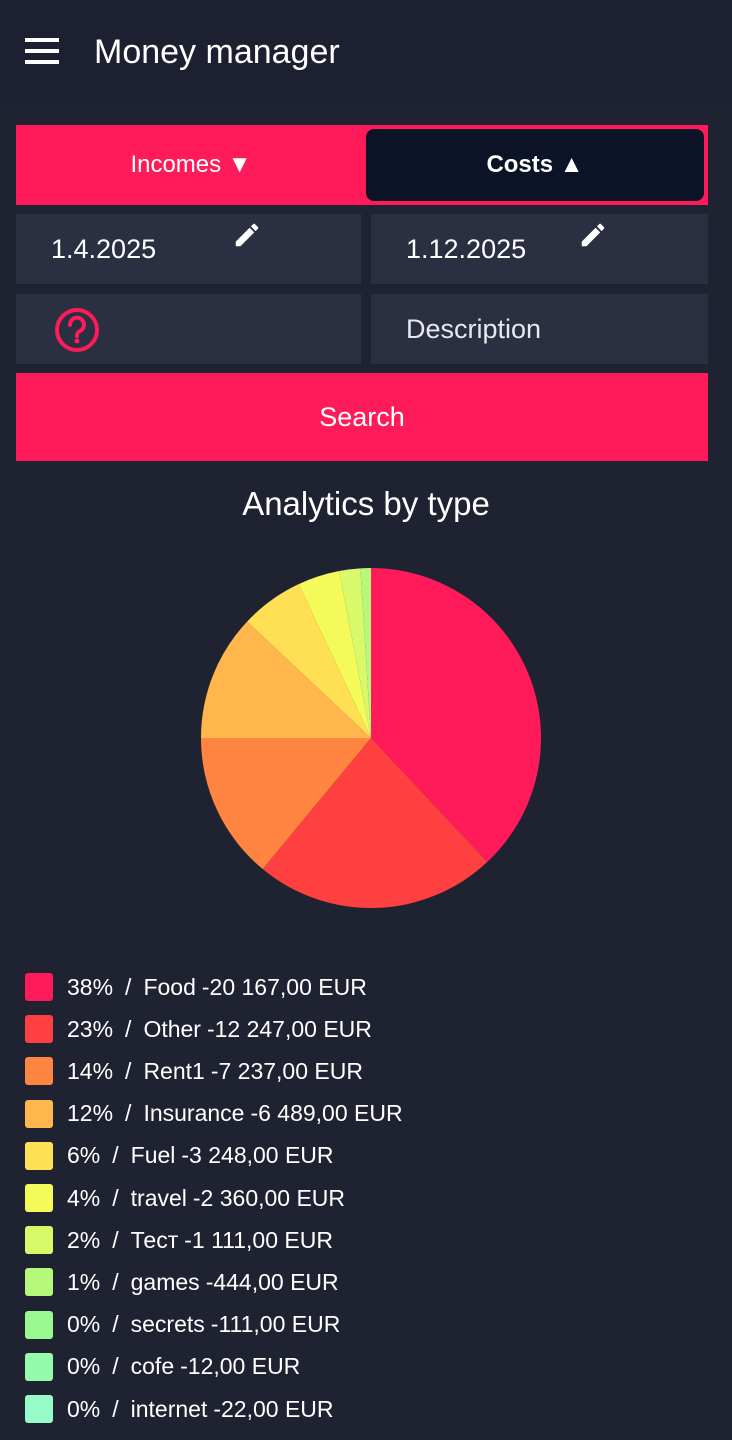 This screenshot has width=732, height=1440. What do you see at coordinates (179, 1156) in the screenshot?
I see `legend-item: 6% / Fuel -3 248,00 EUR` at bounding box center [179, 1156].